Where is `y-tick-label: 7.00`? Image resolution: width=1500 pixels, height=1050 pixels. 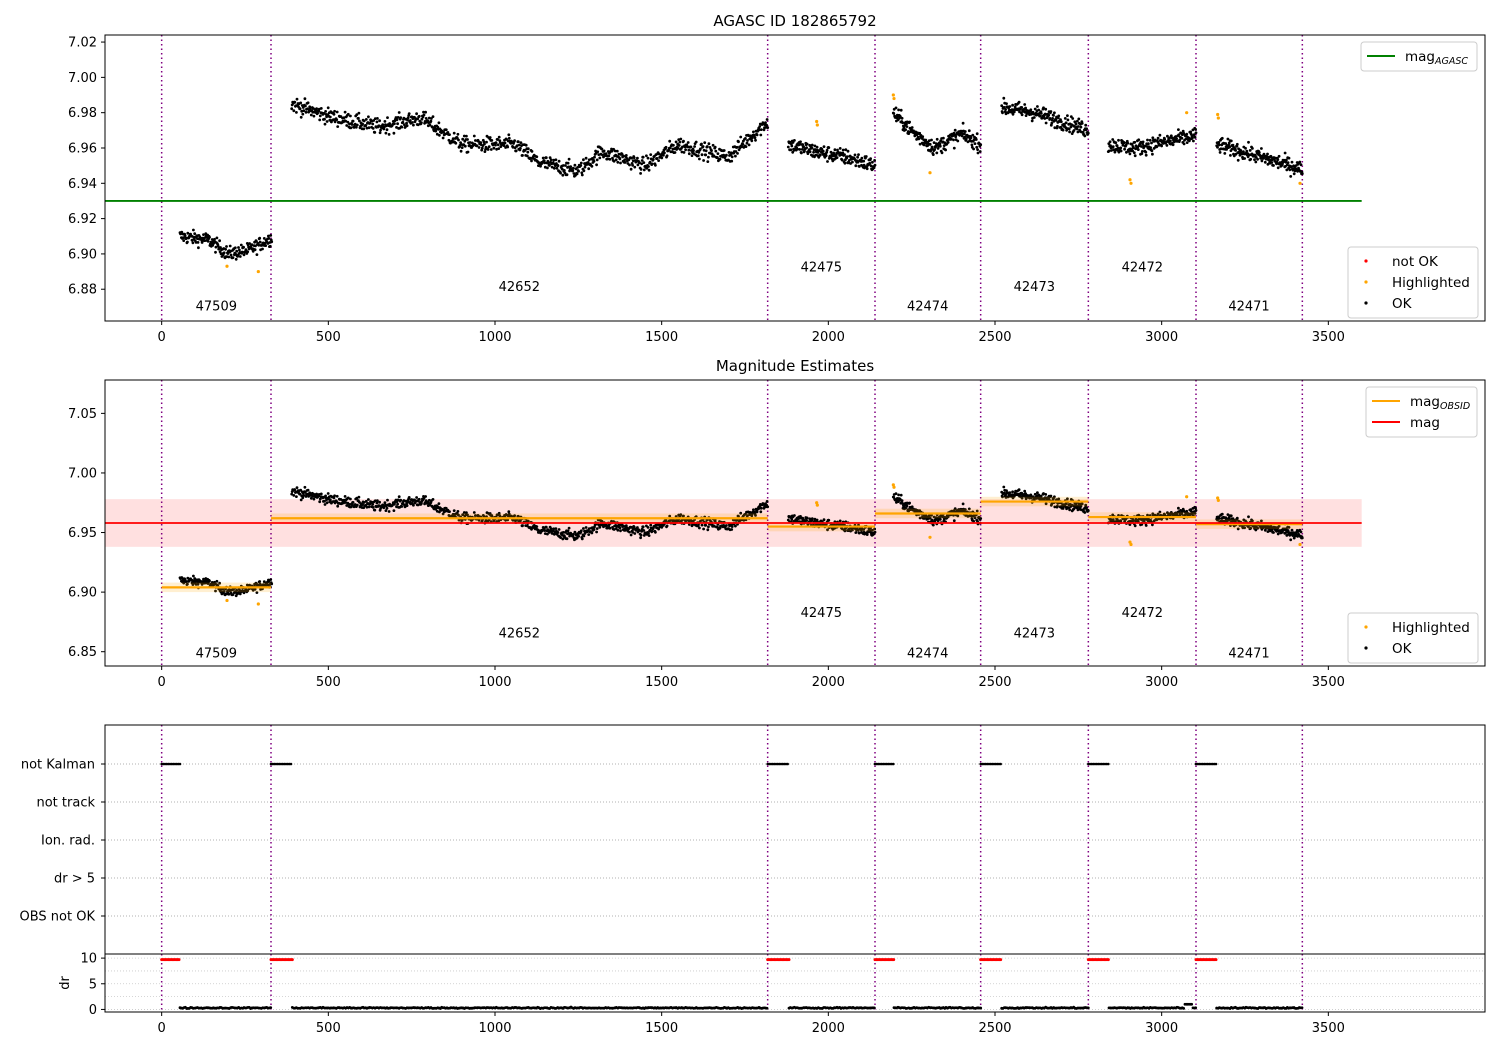
y-tick-label: 7.00 is located at coordinates (82, 78).